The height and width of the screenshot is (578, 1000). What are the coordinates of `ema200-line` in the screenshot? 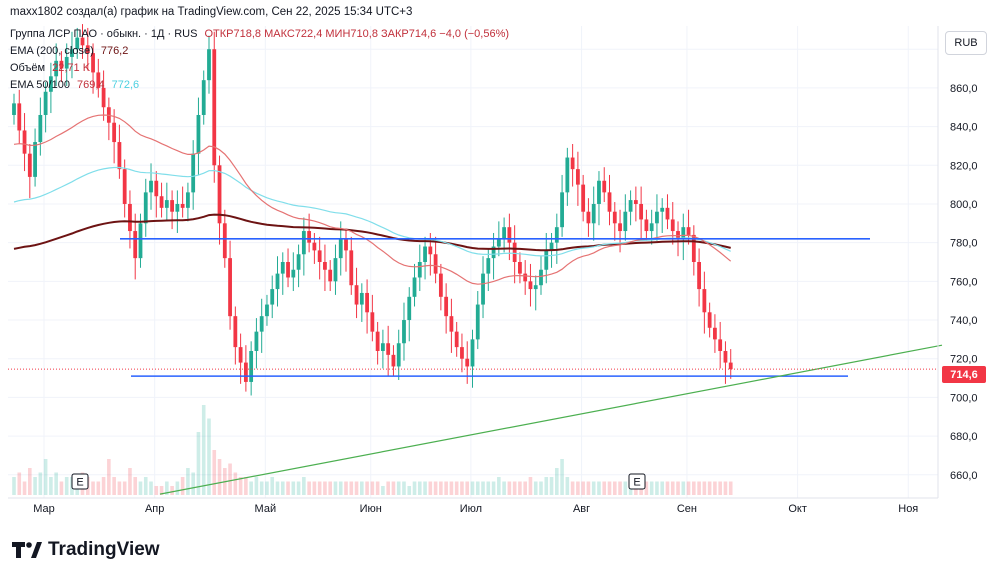 It's located at (372, 232).